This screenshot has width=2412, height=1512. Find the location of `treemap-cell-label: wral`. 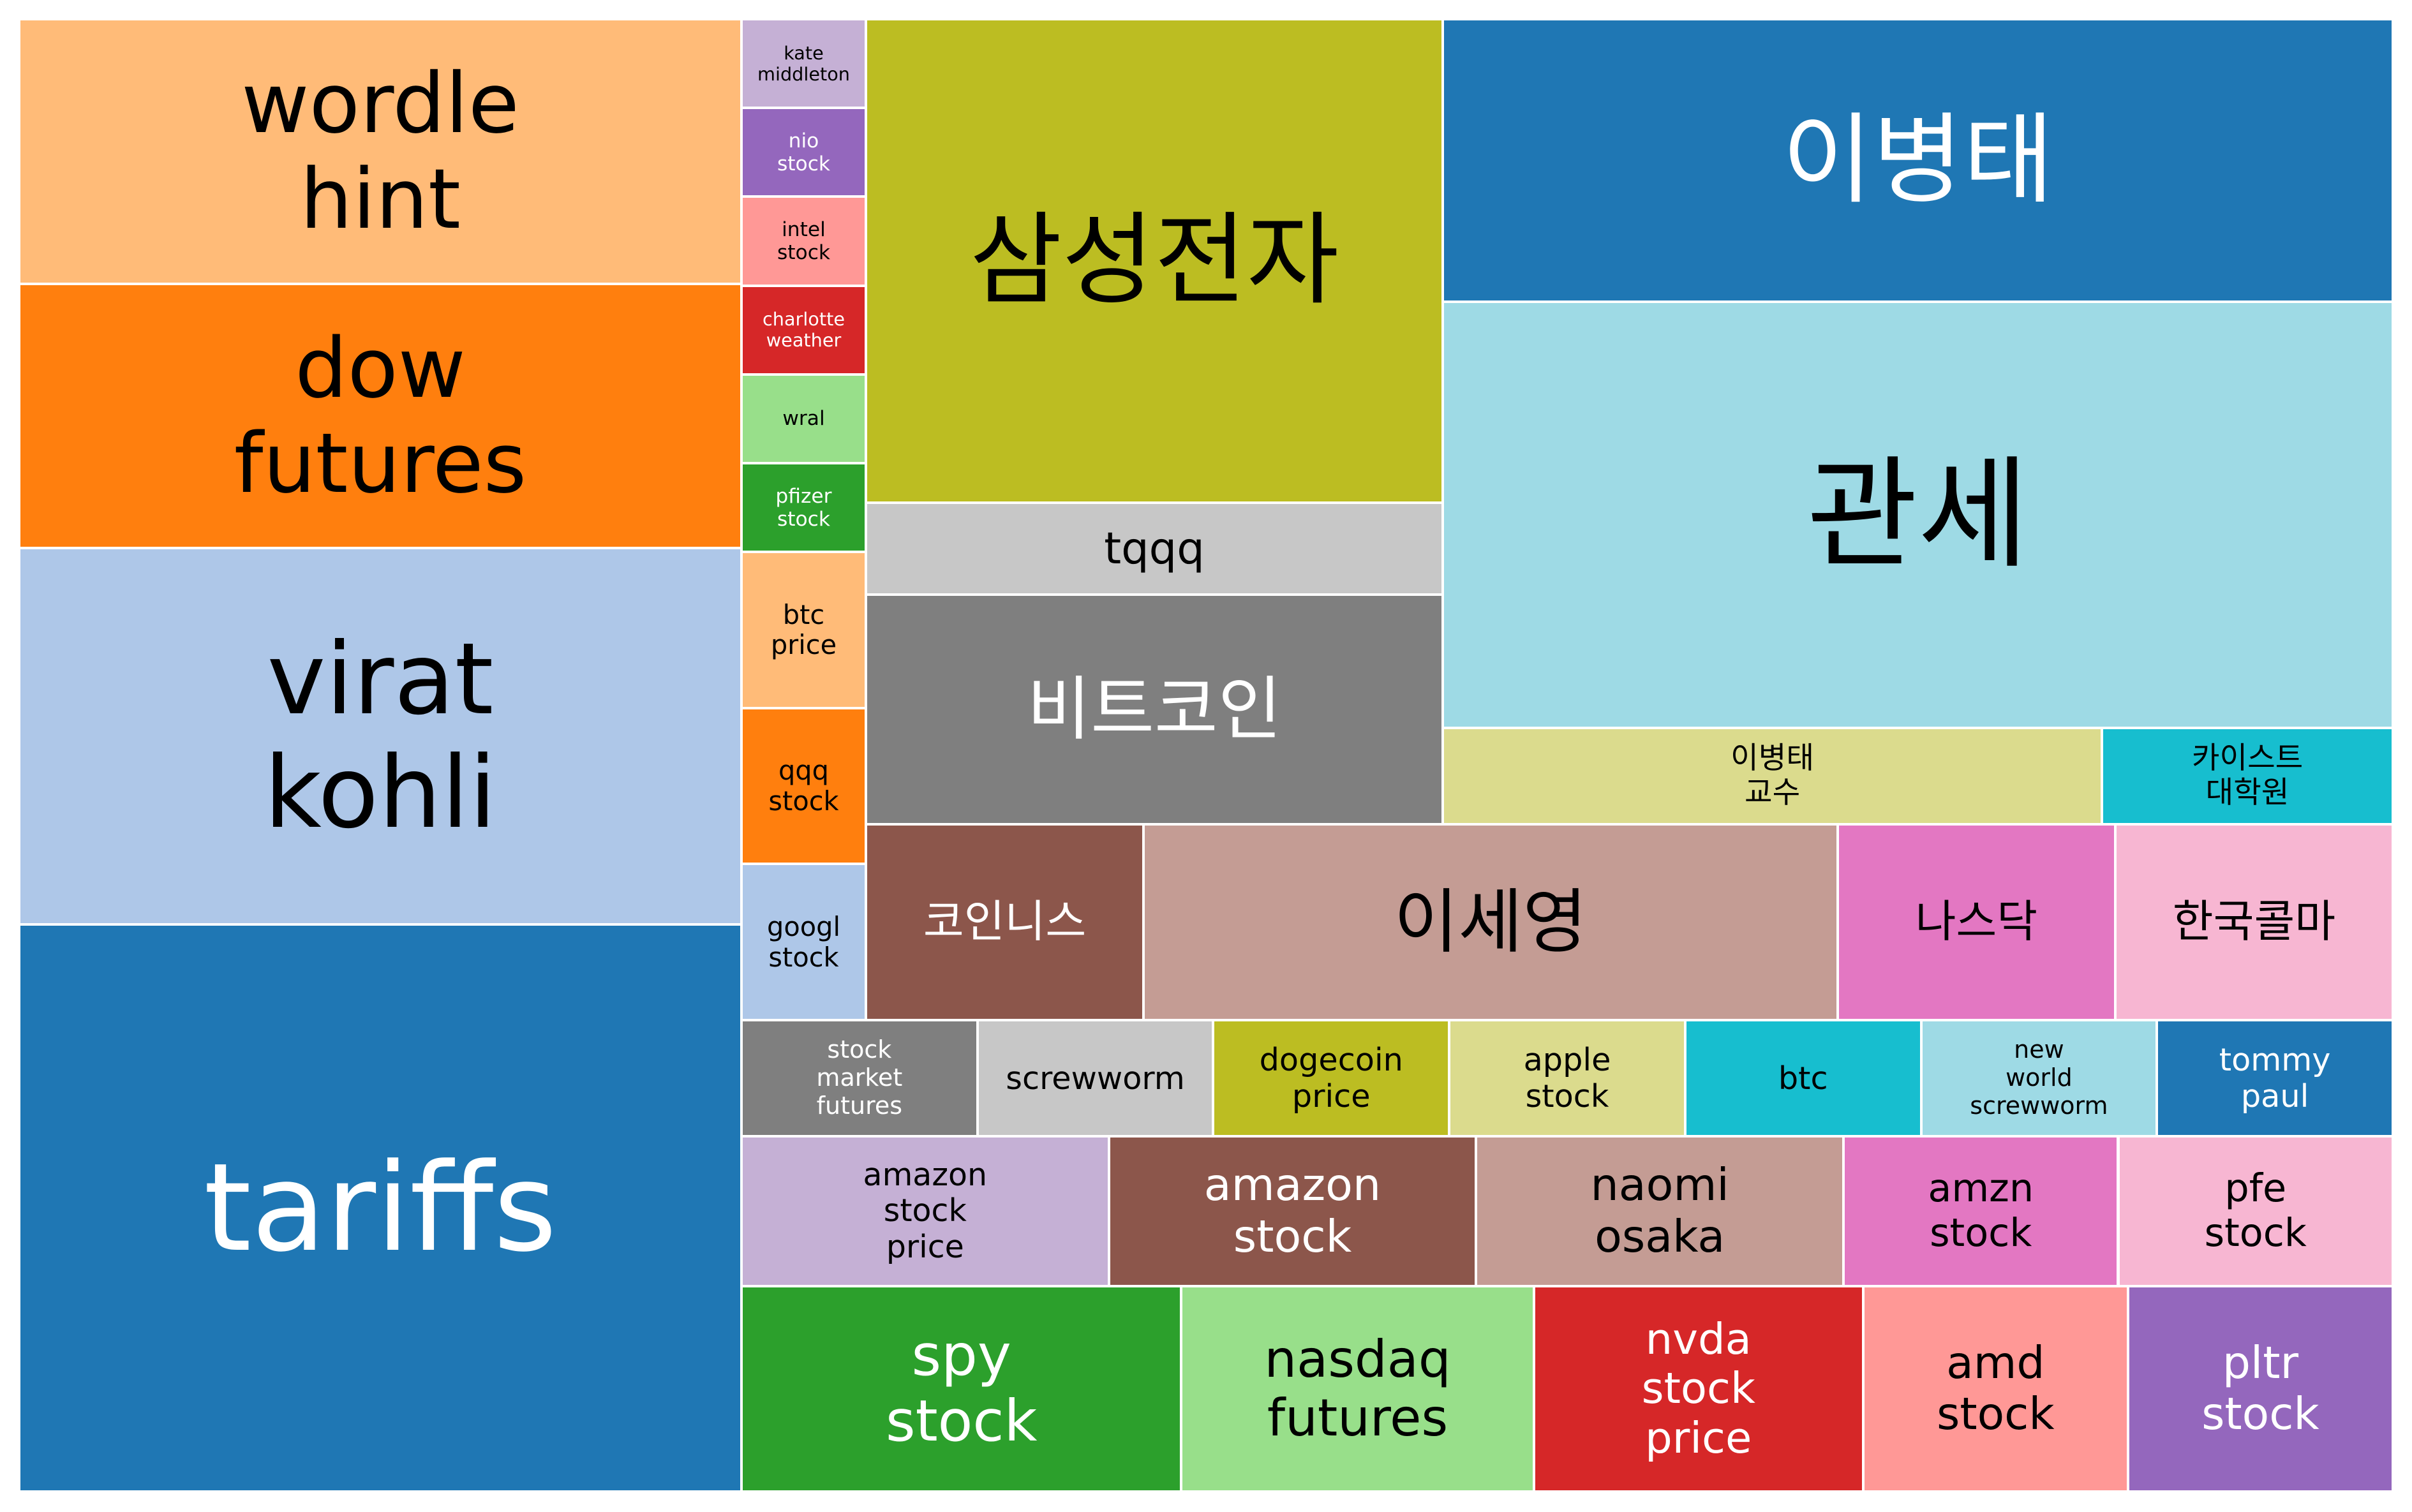

treemap-cell-label: wral is located at coordinates (803, 419).